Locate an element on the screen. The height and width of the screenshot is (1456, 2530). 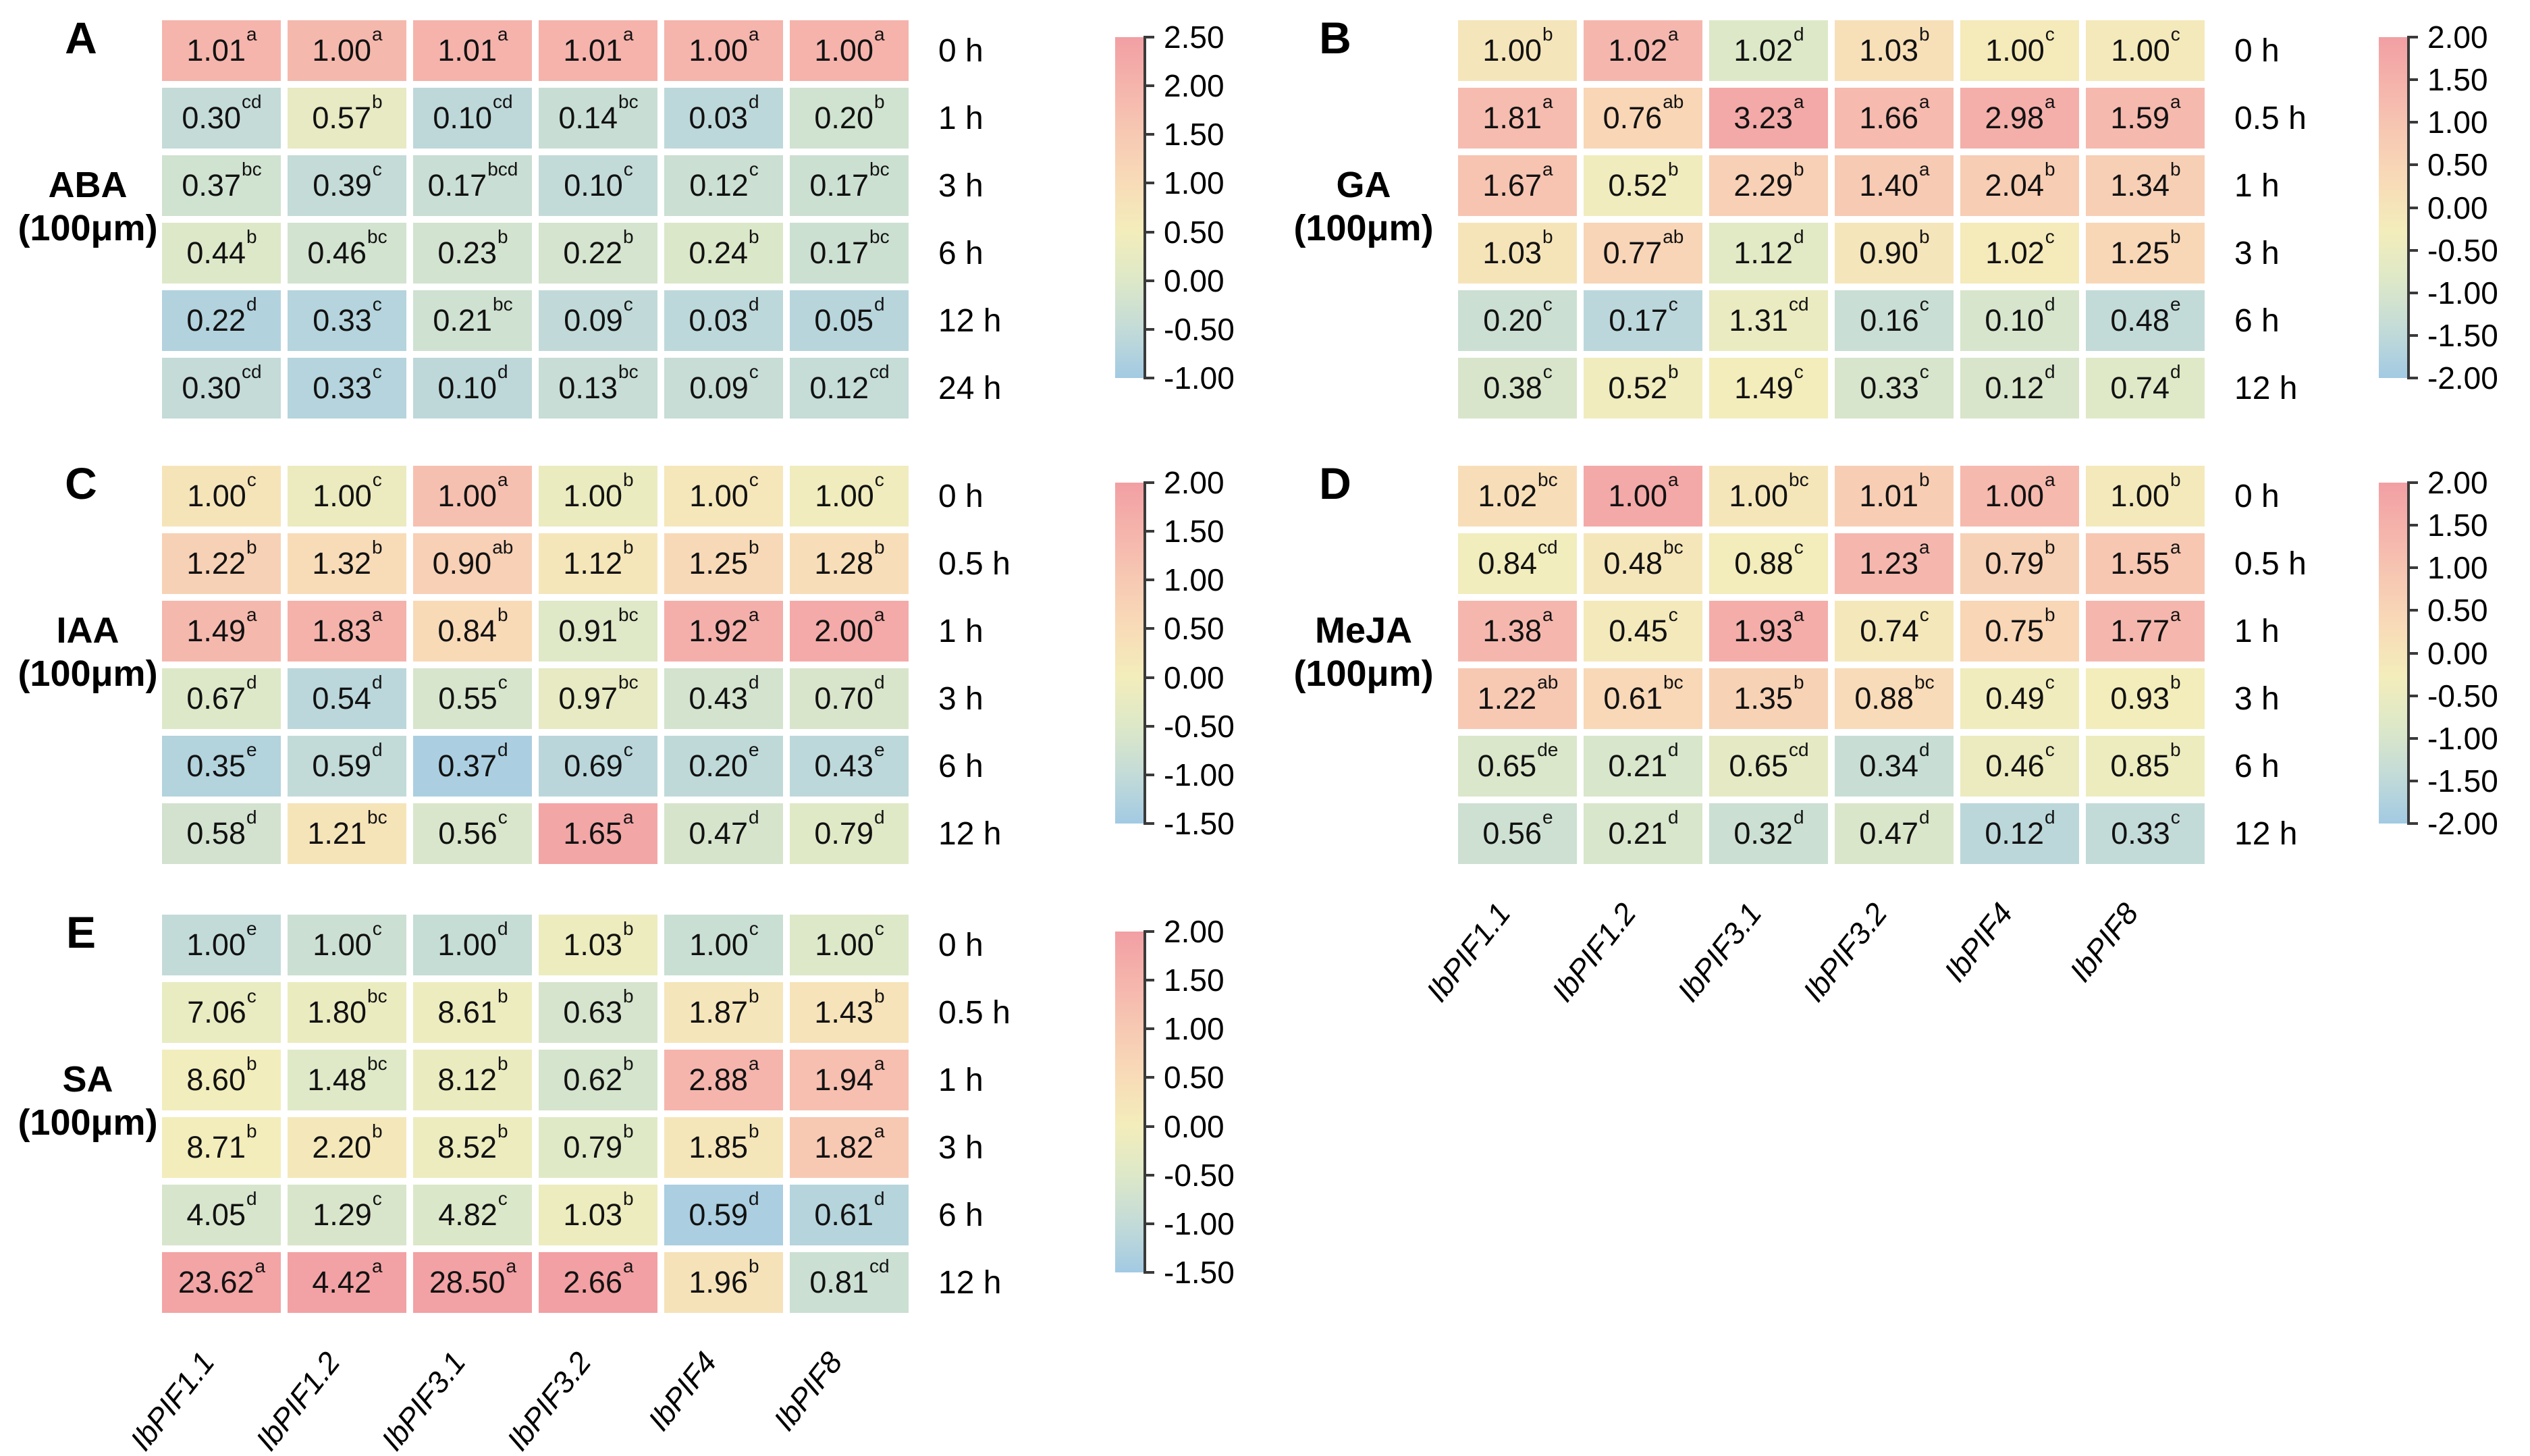
heatmap-cell: 1.94a is located at coordinates (849, 1080).